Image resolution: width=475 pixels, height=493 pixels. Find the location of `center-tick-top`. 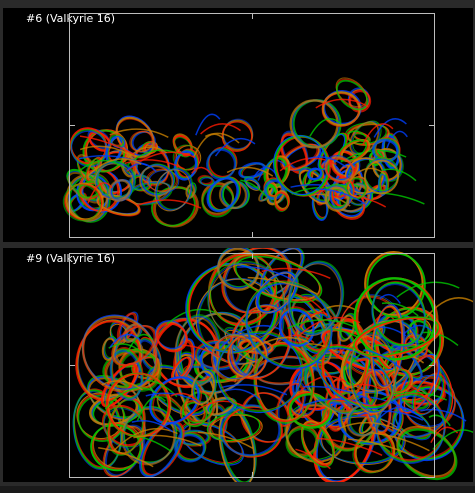

center-tick-top is located at coordinates (252, 16).